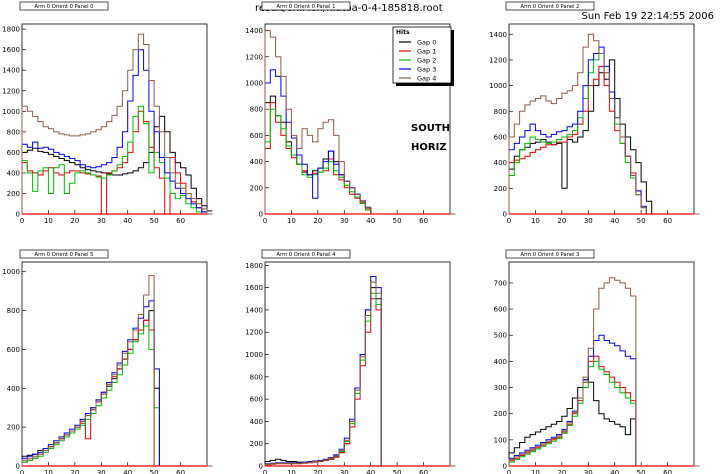 The width and height of the screenshot is (720, 474). What do you see at coordinates (647, 16) in the screenshot?
I see `date-time: Sun Feb 19 22:14:55 2006` at bounding box center [647, 16].